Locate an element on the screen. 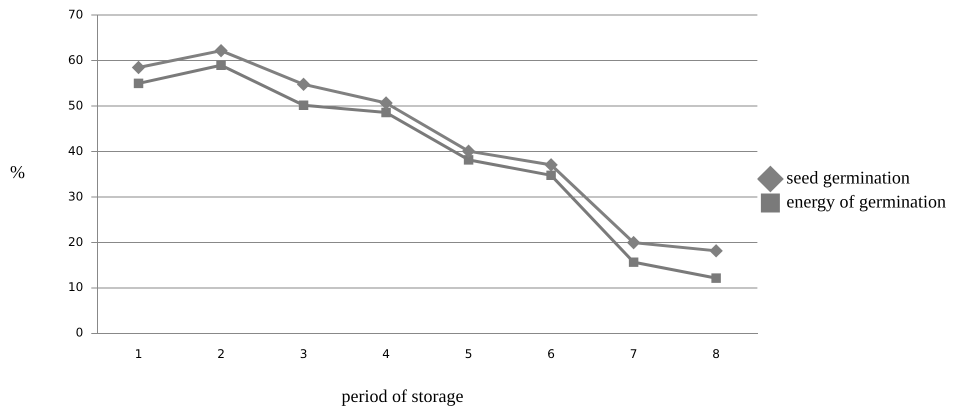 Image resolution: width=966 pixels, height=414 pixels. x-tick-label: 6 is located at coordinates (551, 353).